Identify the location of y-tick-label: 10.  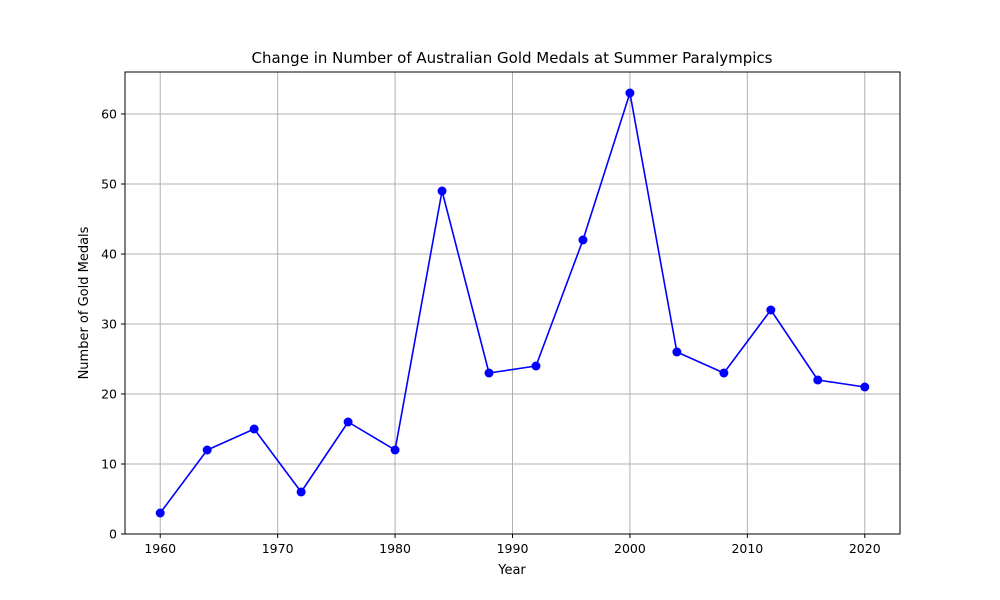
(109, 464).